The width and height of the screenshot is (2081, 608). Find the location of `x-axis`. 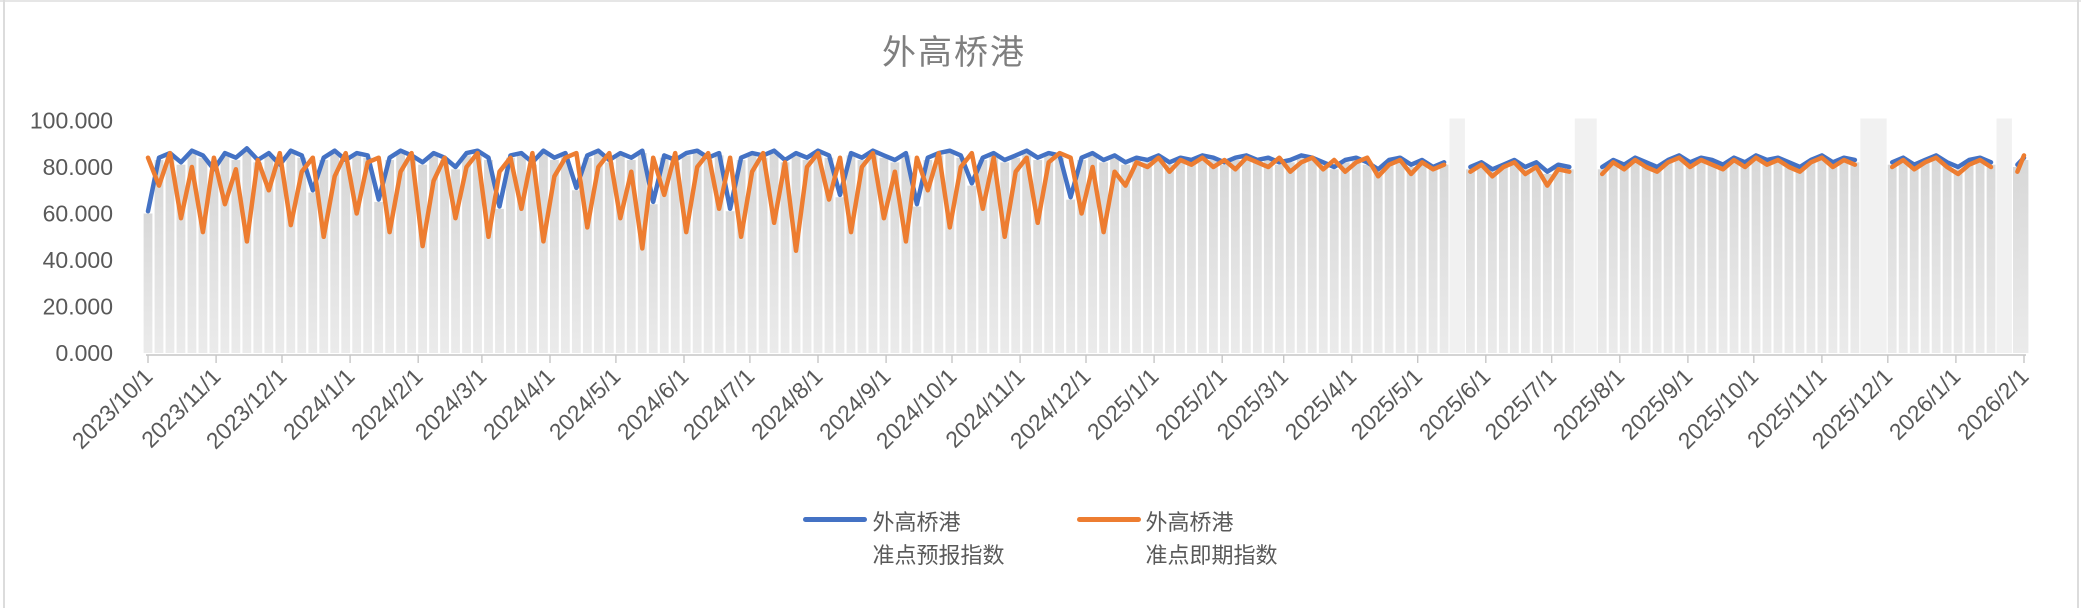

x-axis is located at coordinates (1086, 358).